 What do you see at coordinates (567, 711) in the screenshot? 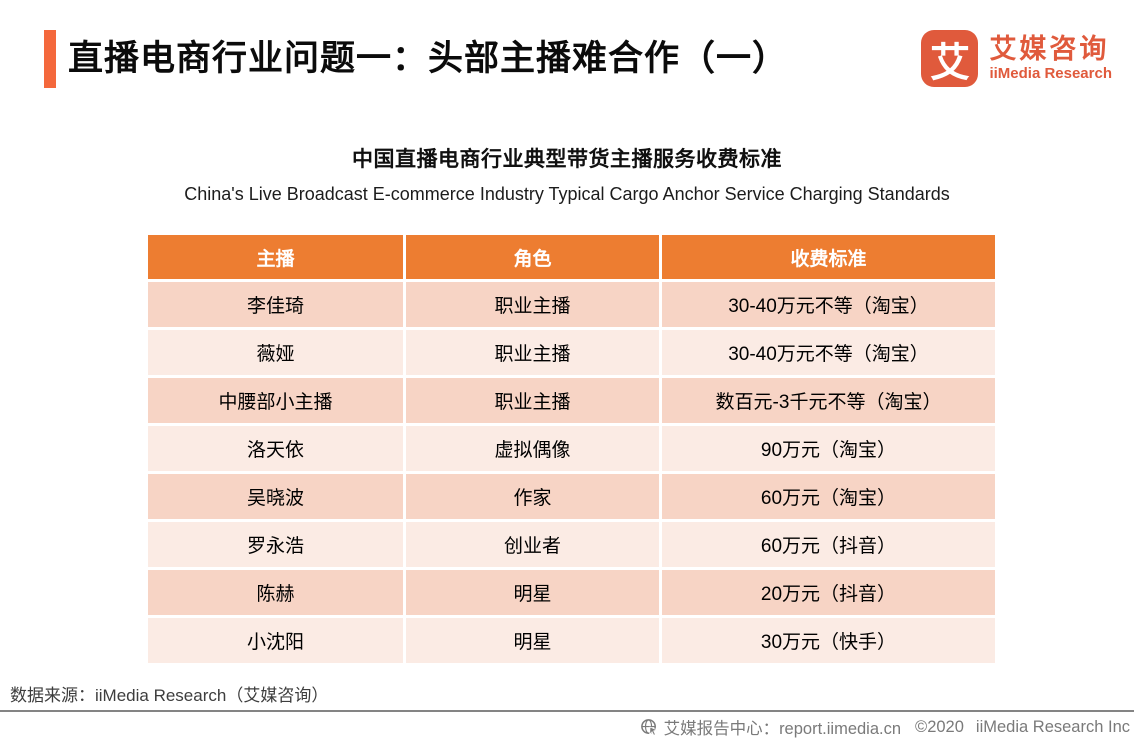
I see `footer-divider` at bounding box center [567, 711].